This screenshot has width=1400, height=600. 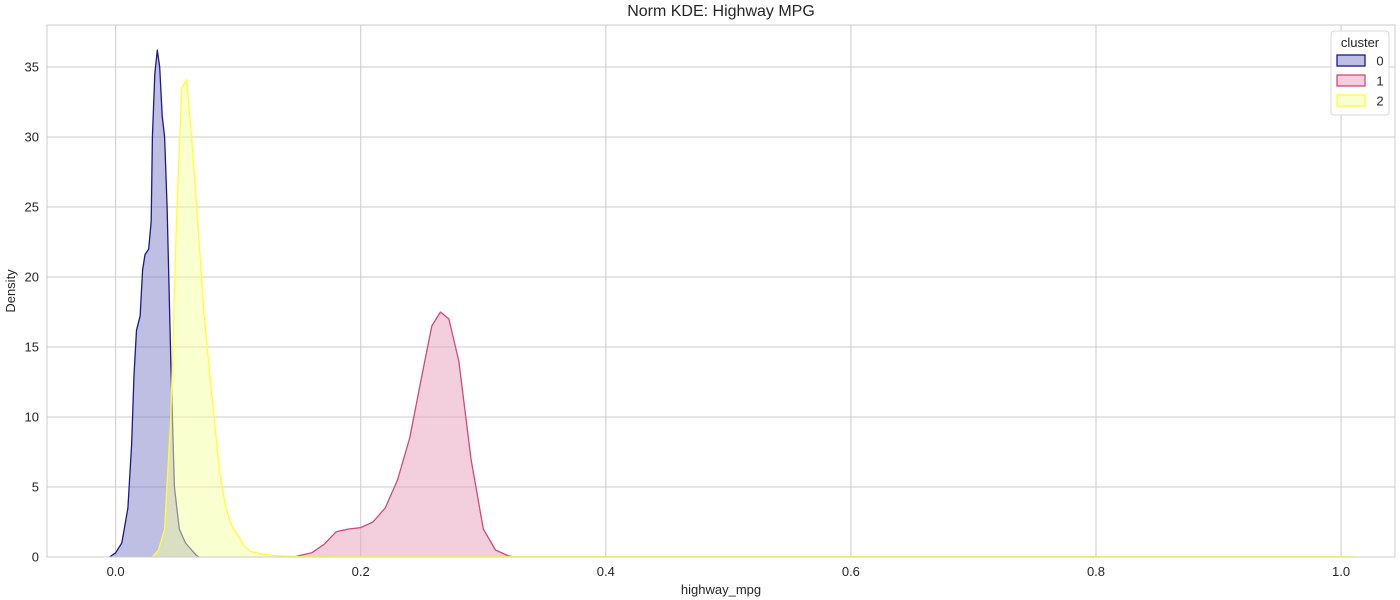 I want to click on x-tick-label: 0.4, so click(x=606, y=571).